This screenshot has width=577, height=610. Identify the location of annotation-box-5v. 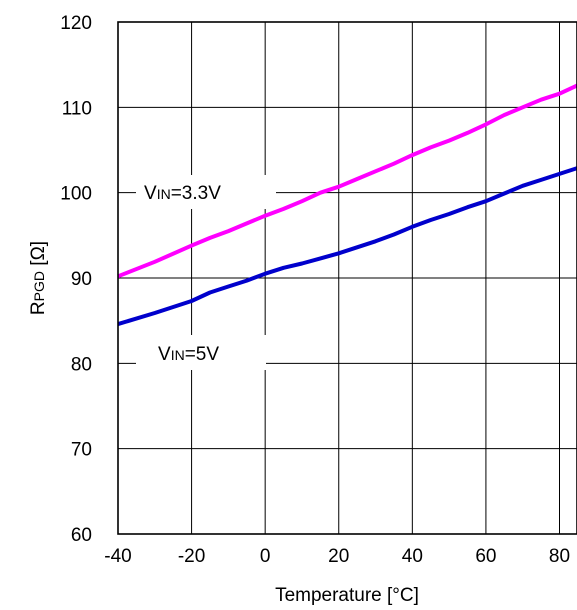
(201, 352).